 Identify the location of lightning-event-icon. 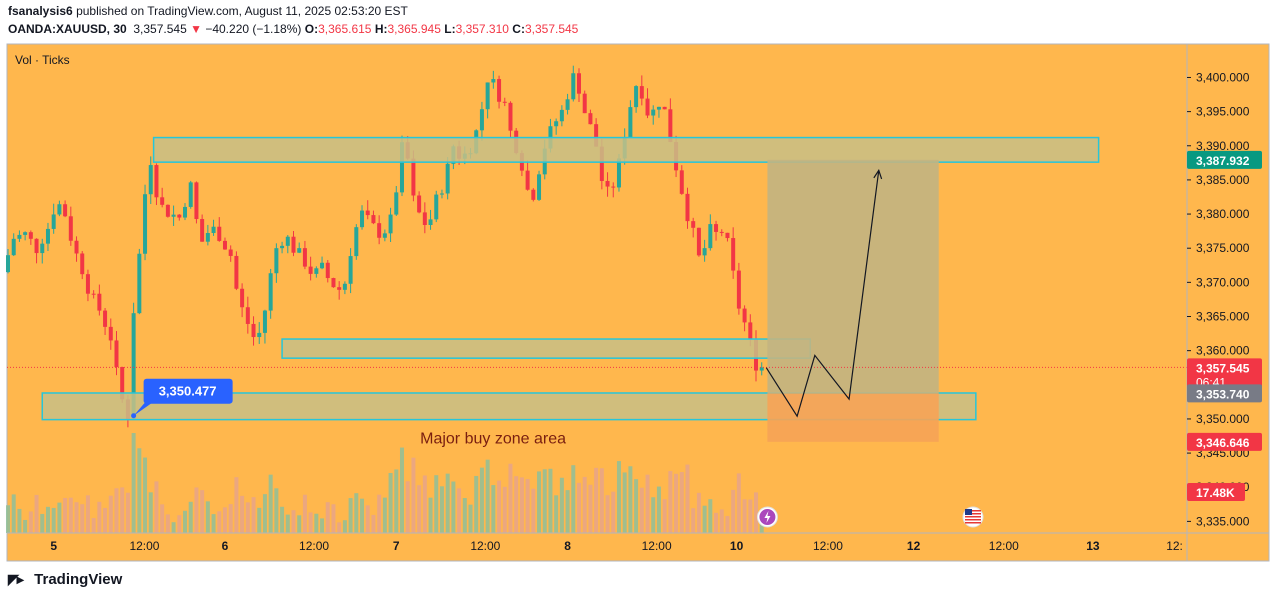
(767, 517).